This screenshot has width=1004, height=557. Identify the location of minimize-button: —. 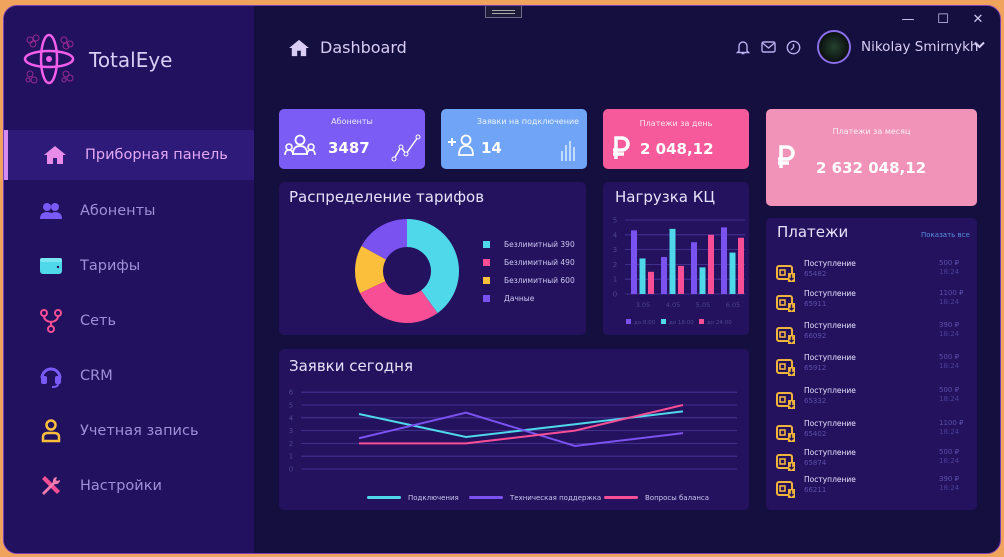
(908, 19).